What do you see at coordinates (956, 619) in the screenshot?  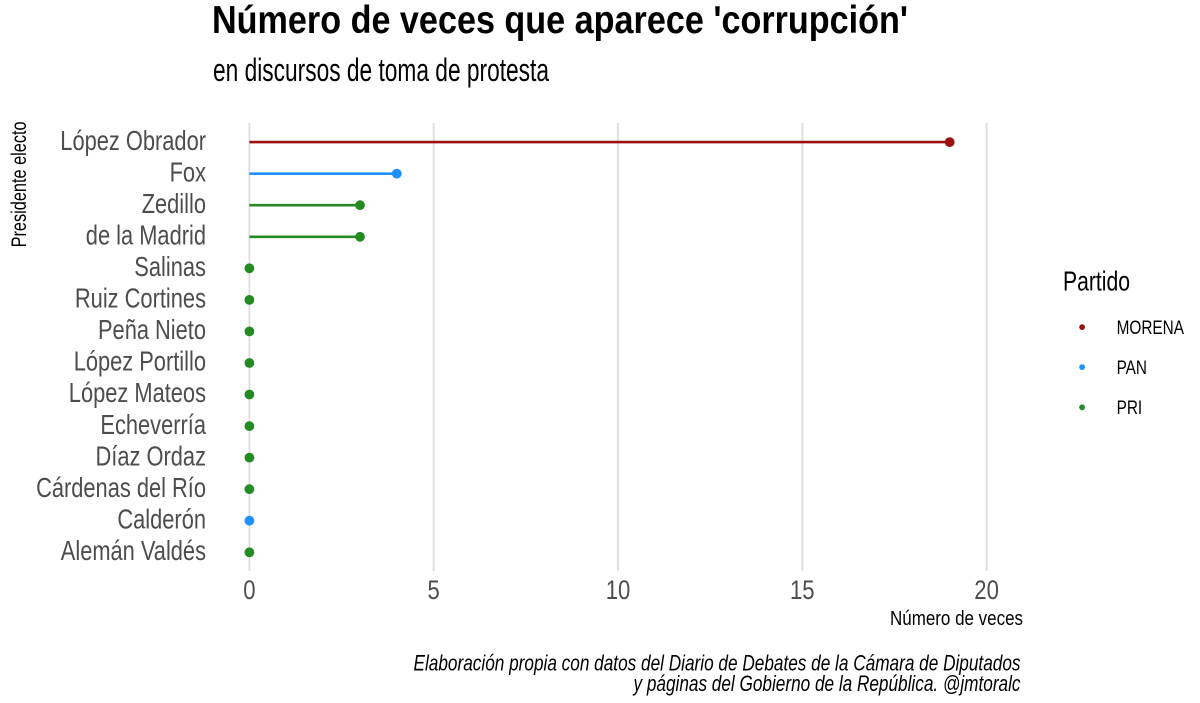 I see `svg-text: Número de veces` at bounding box center [956, 619].